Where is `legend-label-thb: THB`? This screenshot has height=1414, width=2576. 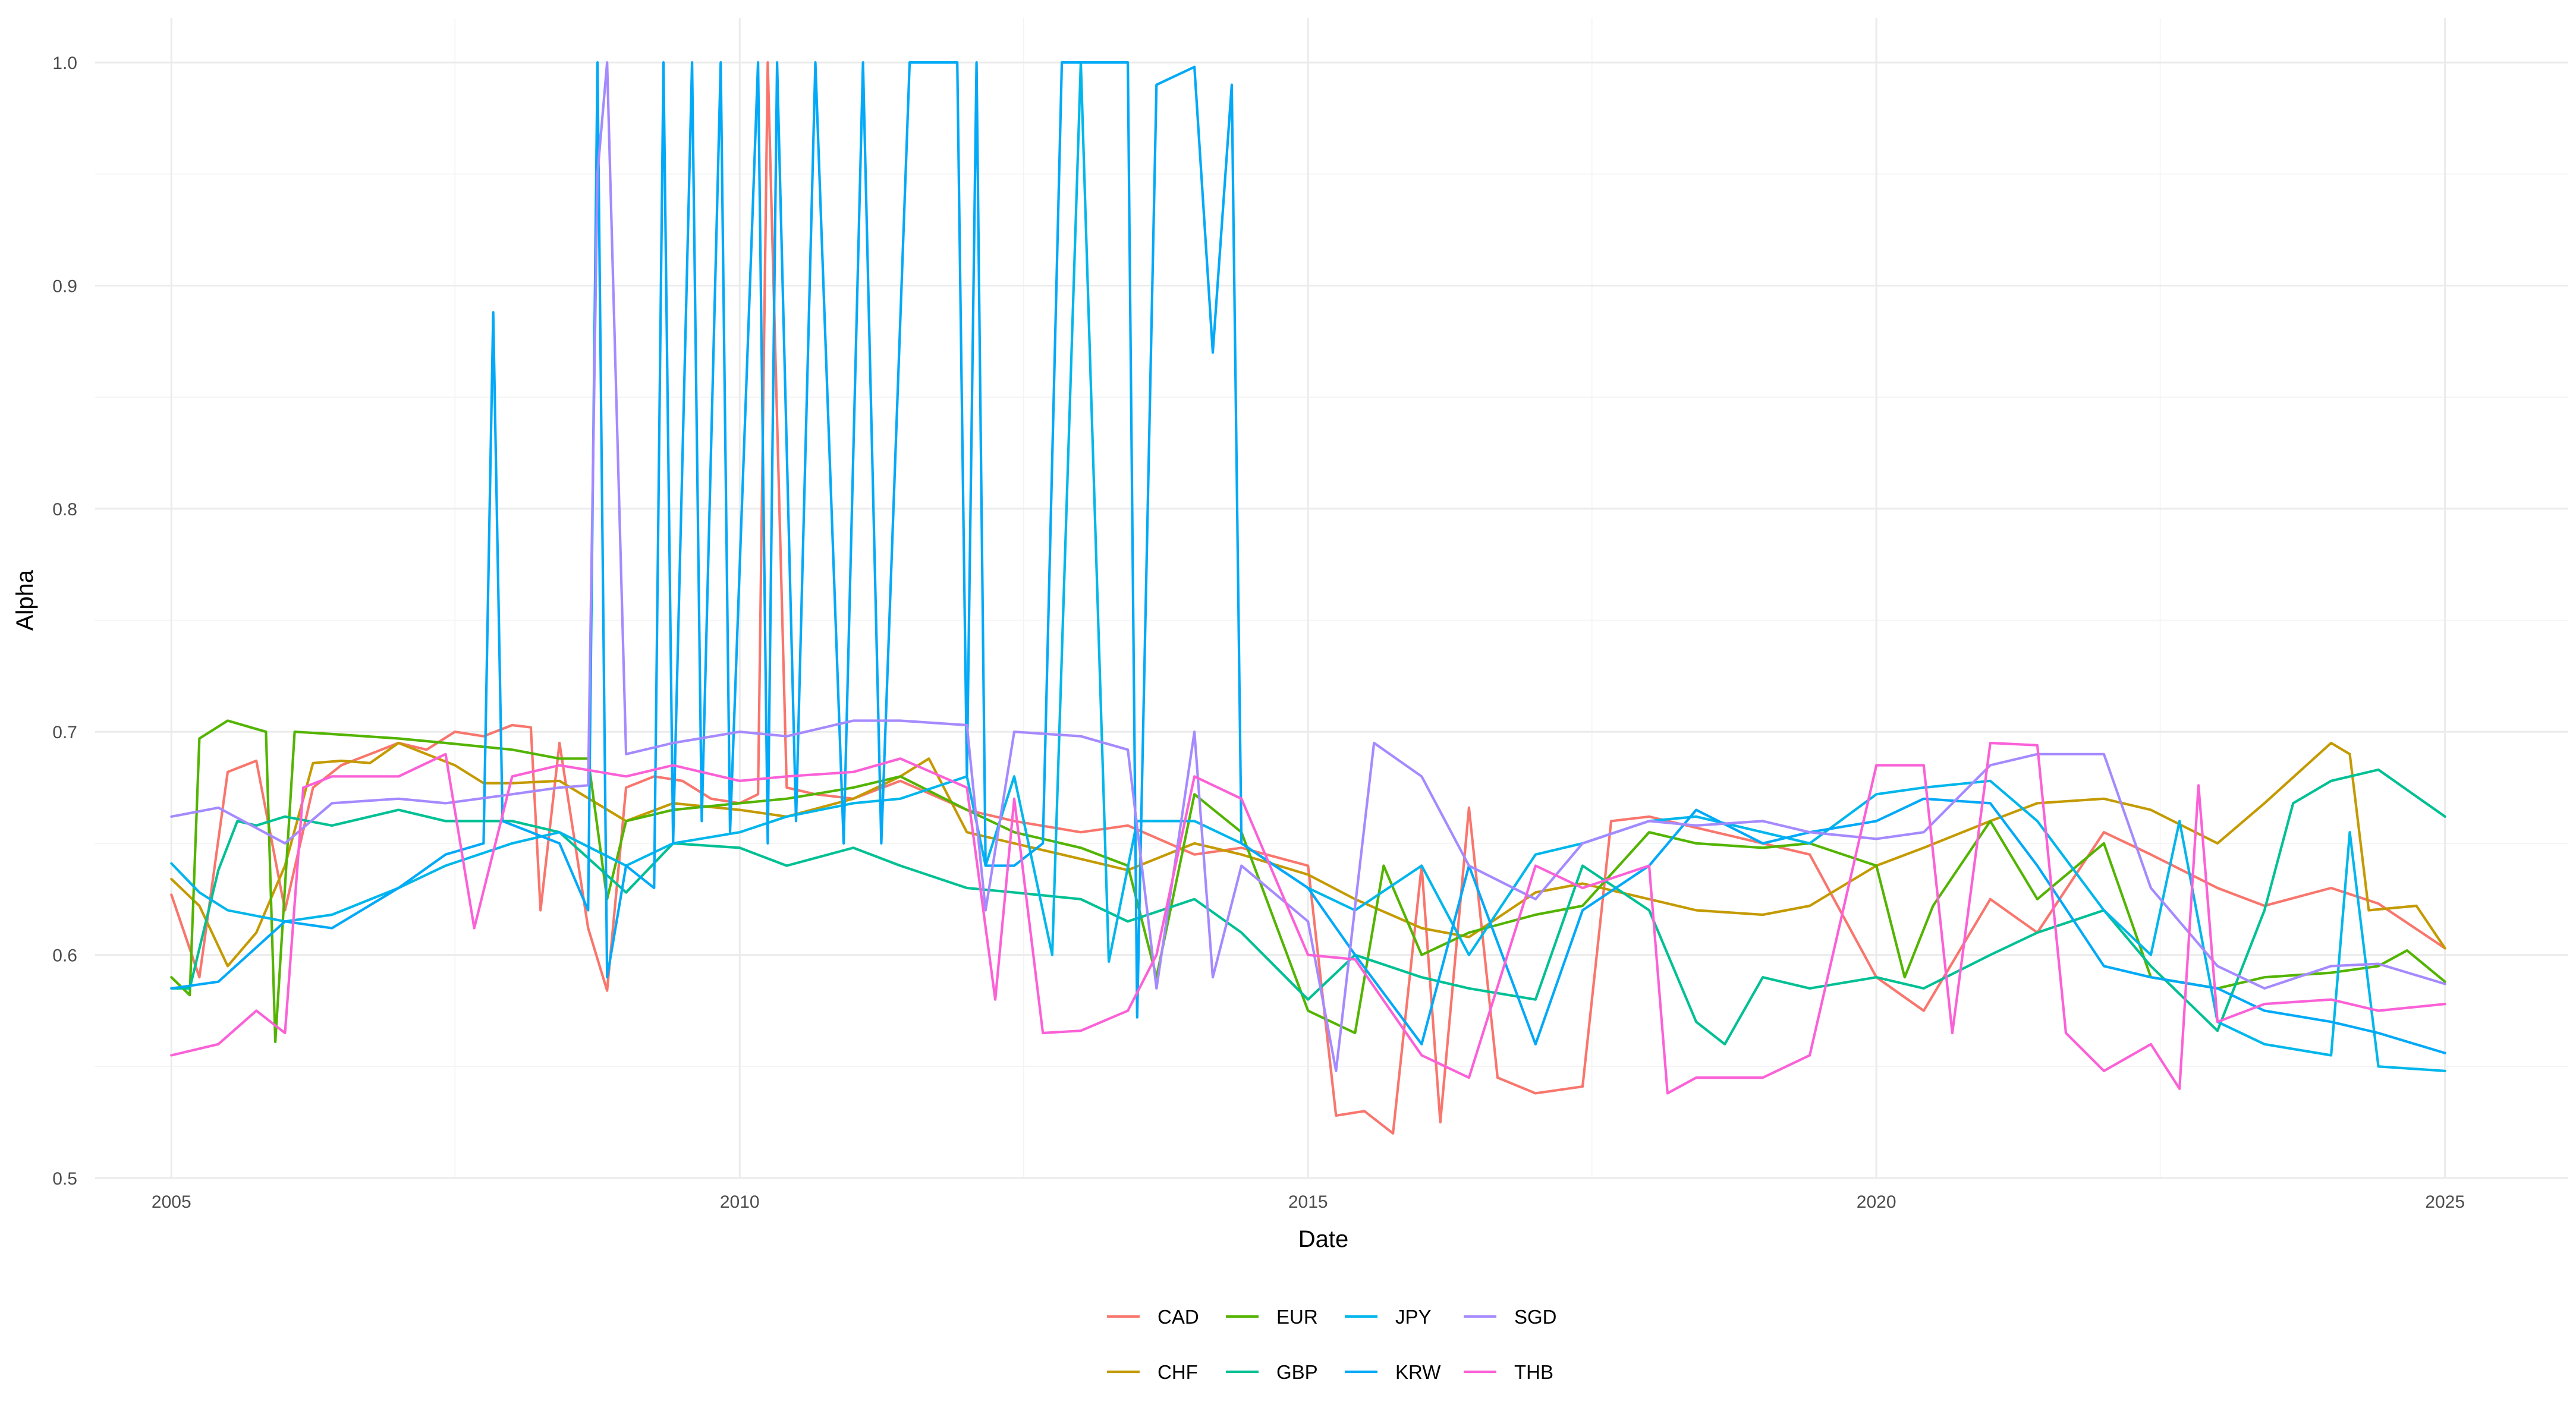
legend-label-thb: THB is located at coordinates (1533, 1372).